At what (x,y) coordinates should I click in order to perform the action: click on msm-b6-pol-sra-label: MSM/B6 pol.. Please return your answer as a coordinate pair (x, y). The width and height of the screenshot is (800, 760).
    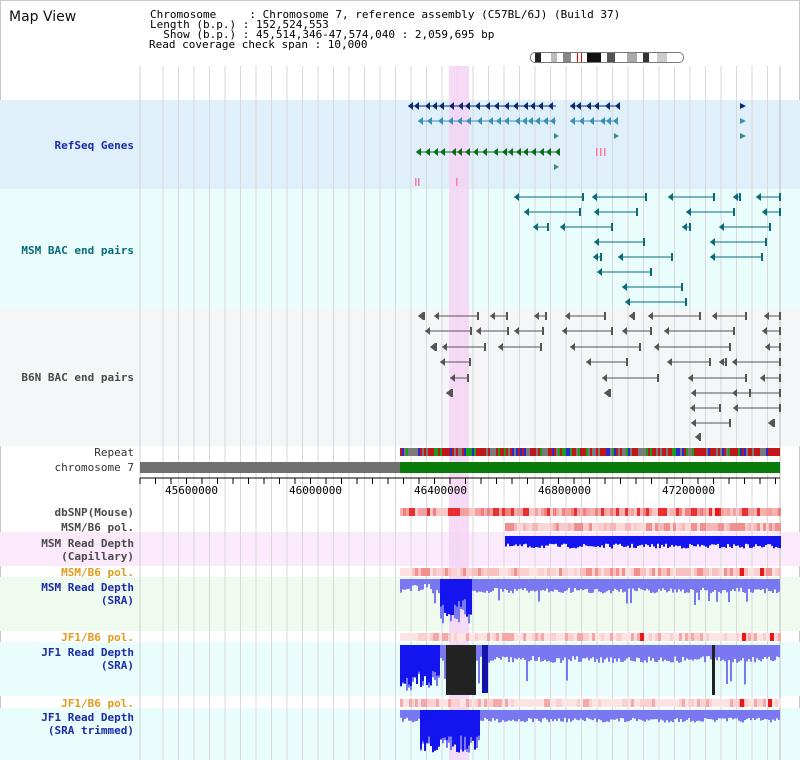
    Looking at the image, I should click on (97, 572).